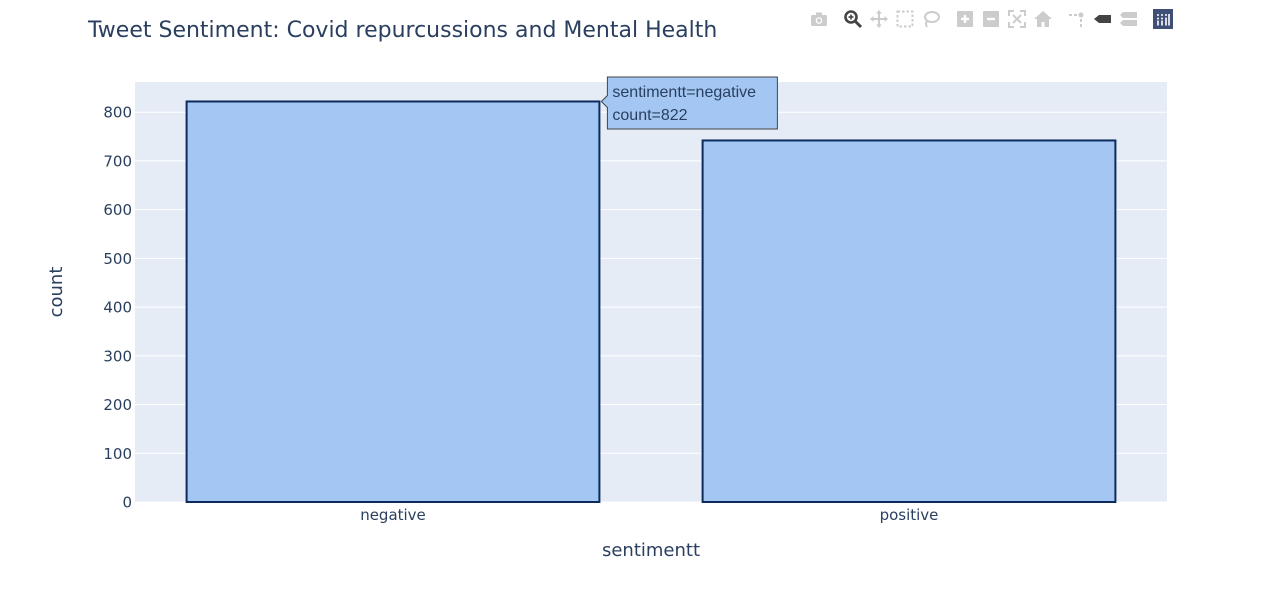 This screenshot has width=1280, height=594. Describe the element at coordinates (127, 503) in the screenshot. I see `y-tick-label: 0` at that location.